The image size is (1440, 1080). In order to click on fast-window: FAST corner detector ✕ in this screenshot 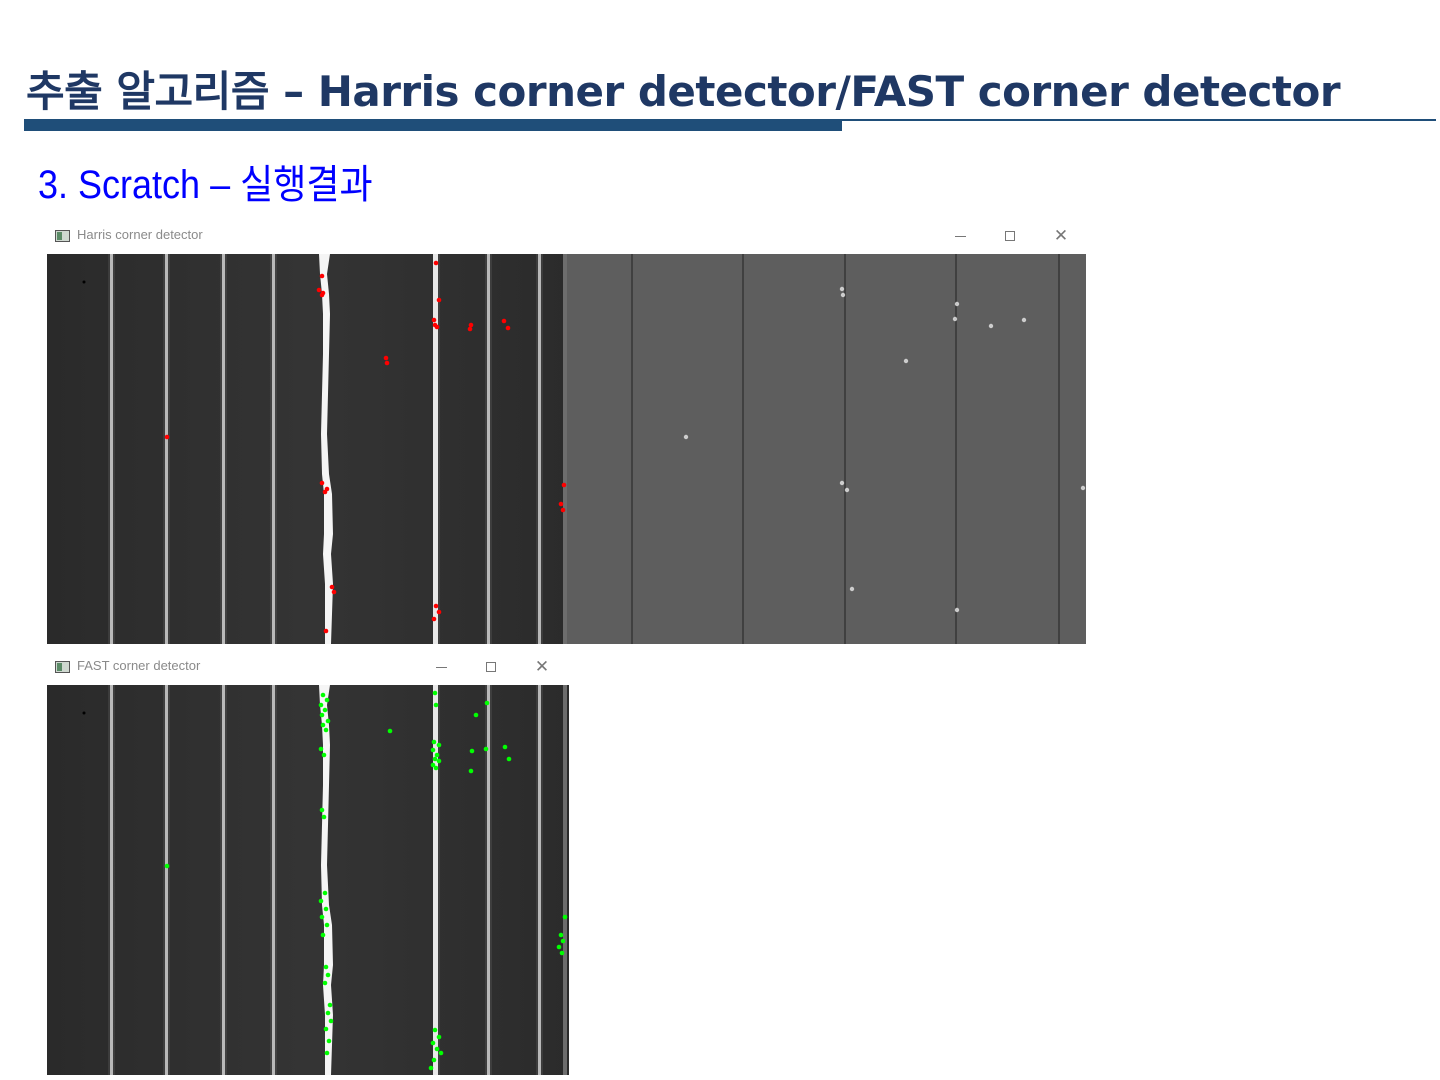, I will do `click(308, 862)`.